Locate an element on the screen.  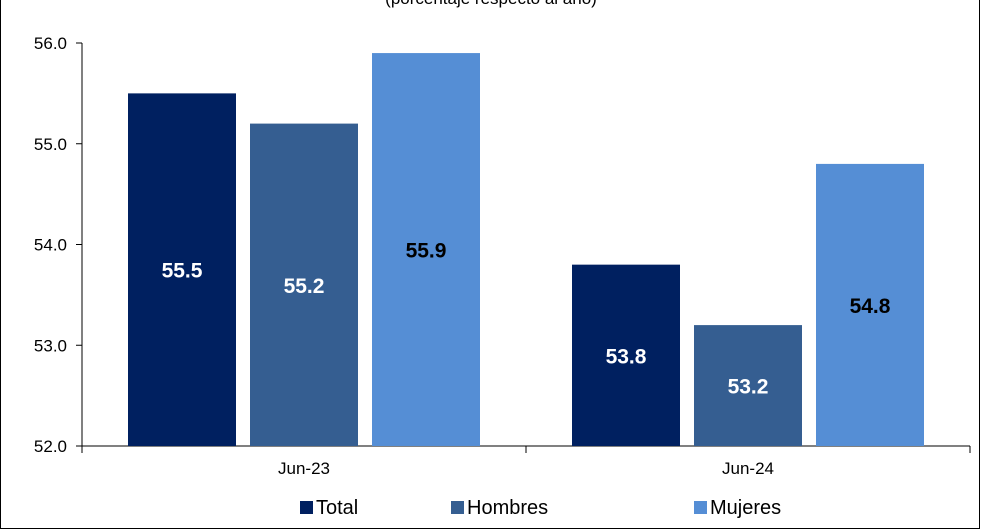
legend: Total Hombres Mujeres is located at coordinates (540, 508).